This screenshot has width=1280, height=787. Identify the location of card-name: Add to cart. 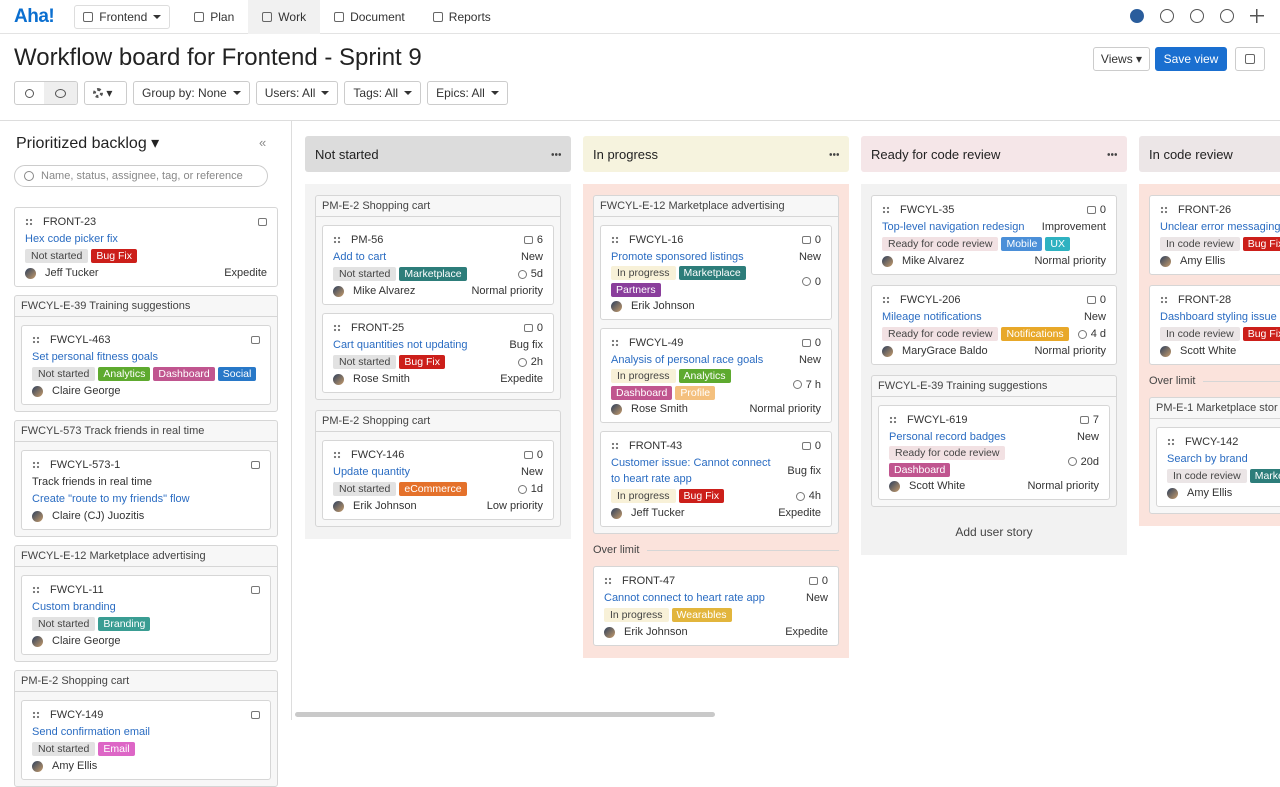
(360, 257).